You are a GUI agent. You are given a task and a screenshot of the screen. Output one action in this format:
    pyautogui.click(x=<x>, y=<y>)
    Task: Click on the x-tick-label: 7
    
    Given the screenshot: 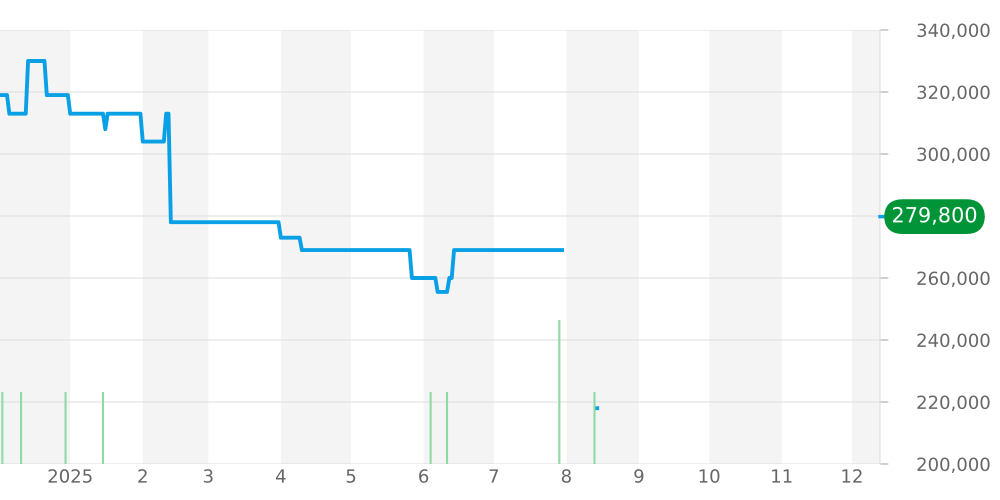 What is the action you would take?
    pyautogui.click(x=494, y=476)
    